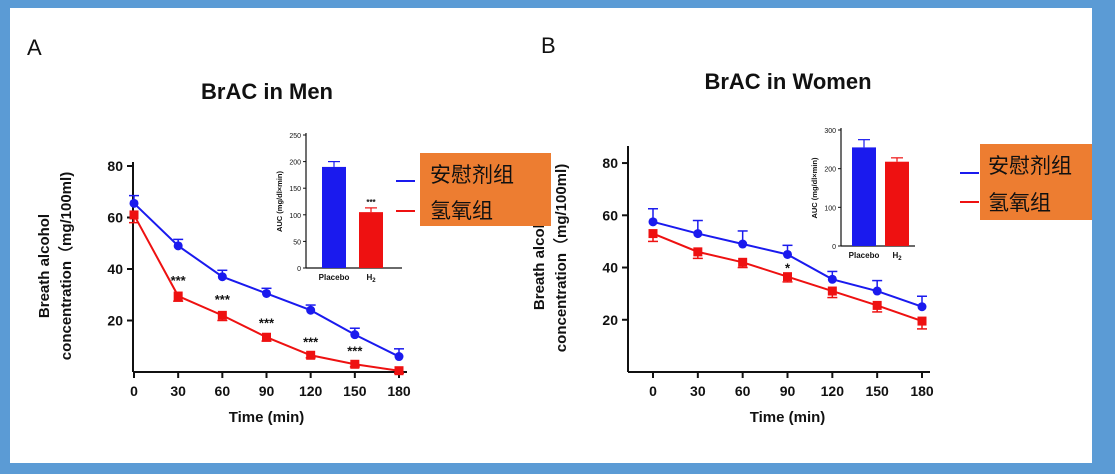 Image resolution: width=1115 pixels, height=474 pixels. I want to click on pa-x-tick-label: 180, so click(399, 391).